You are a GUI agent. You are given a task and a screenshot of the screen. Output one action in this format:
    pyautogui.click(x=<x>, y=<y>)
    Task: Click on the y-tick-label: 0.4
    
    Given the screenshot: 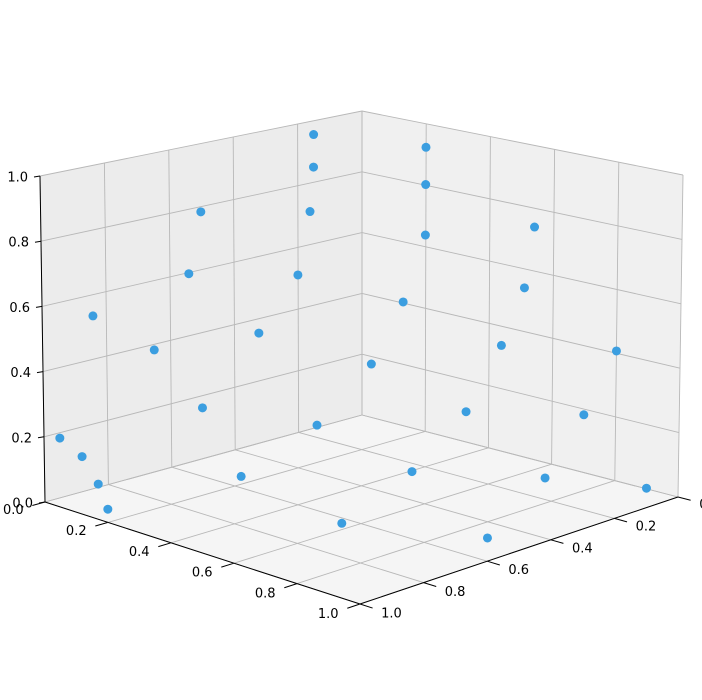 What is the action you would take?
    pyautogui.click(x=582, y=548)
    